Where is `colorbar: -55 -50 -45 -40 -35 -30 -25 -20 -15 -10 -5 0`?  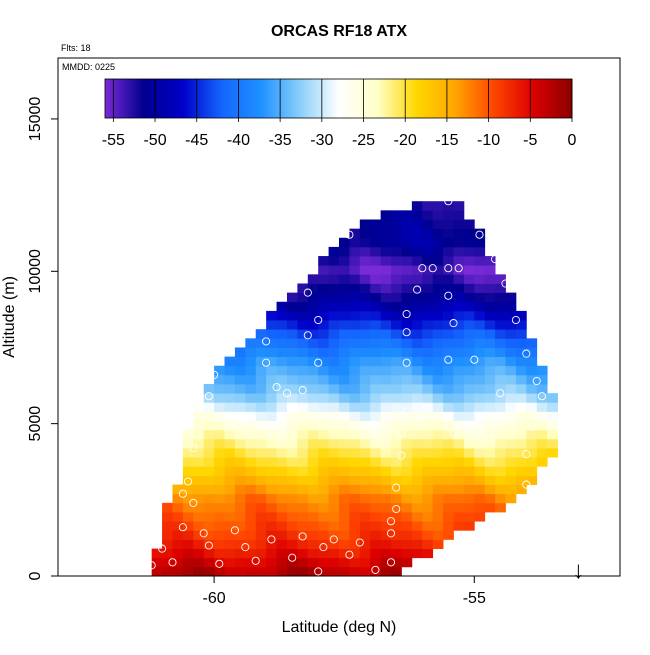
colorbar: -55 -50 -45 -40 -35 -30 -25 -20 -15 -10 -5 0 is located at coordinates (339, 113).